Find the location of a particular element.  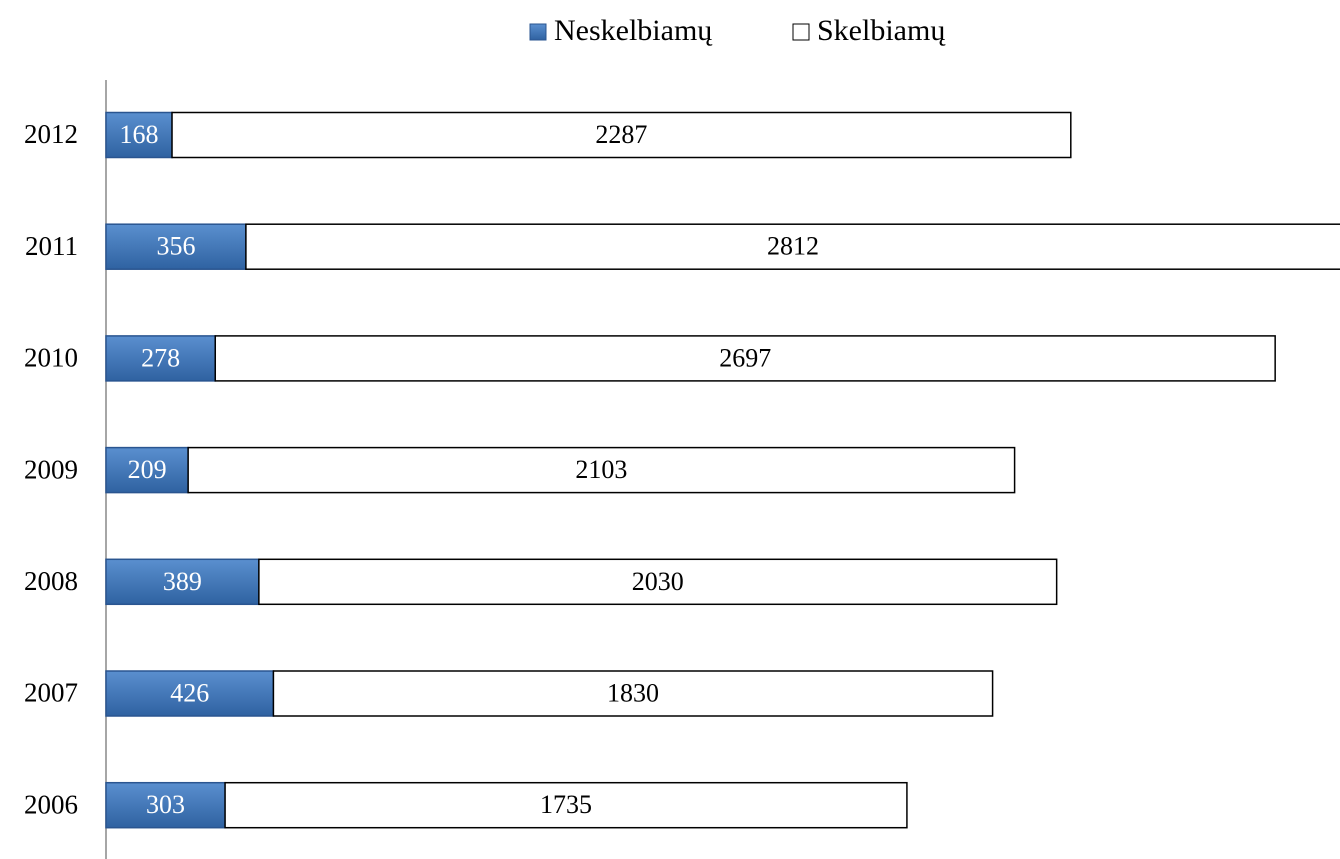

data-label: 209 is located at coordinates (147, 469).